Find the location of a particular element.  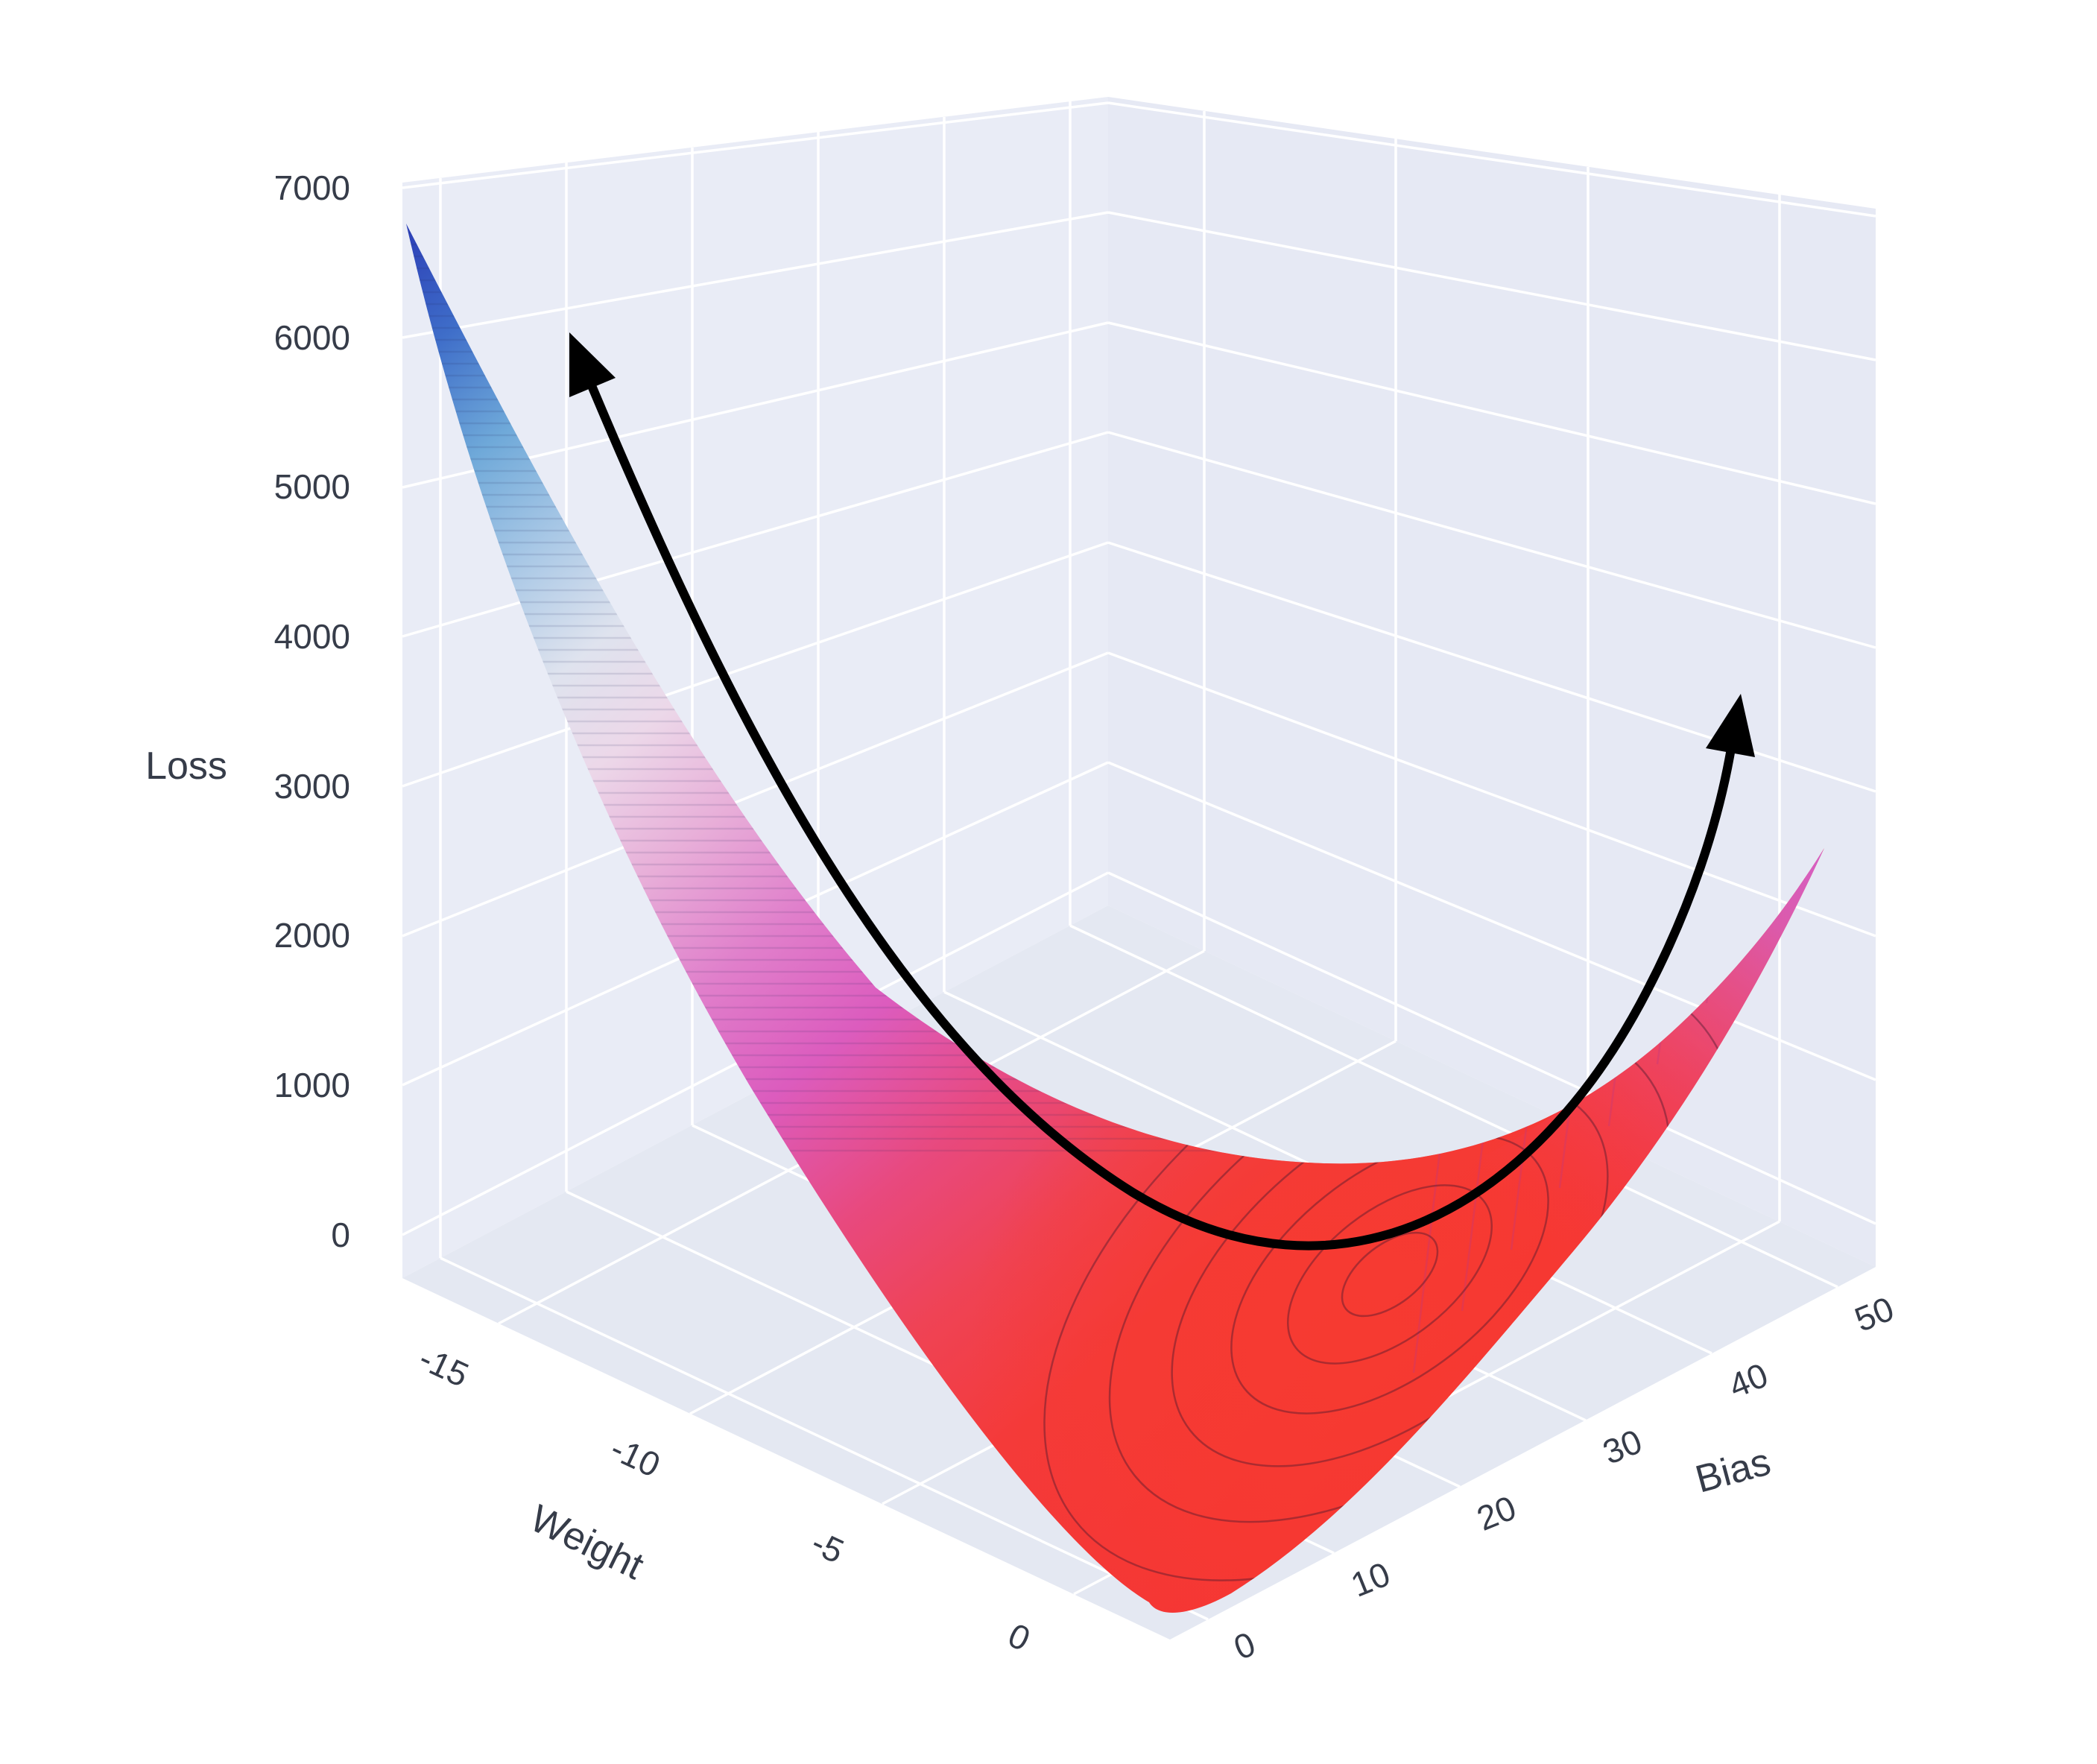

z-axis-tick: 2000 is located at coordinates (312, 935).